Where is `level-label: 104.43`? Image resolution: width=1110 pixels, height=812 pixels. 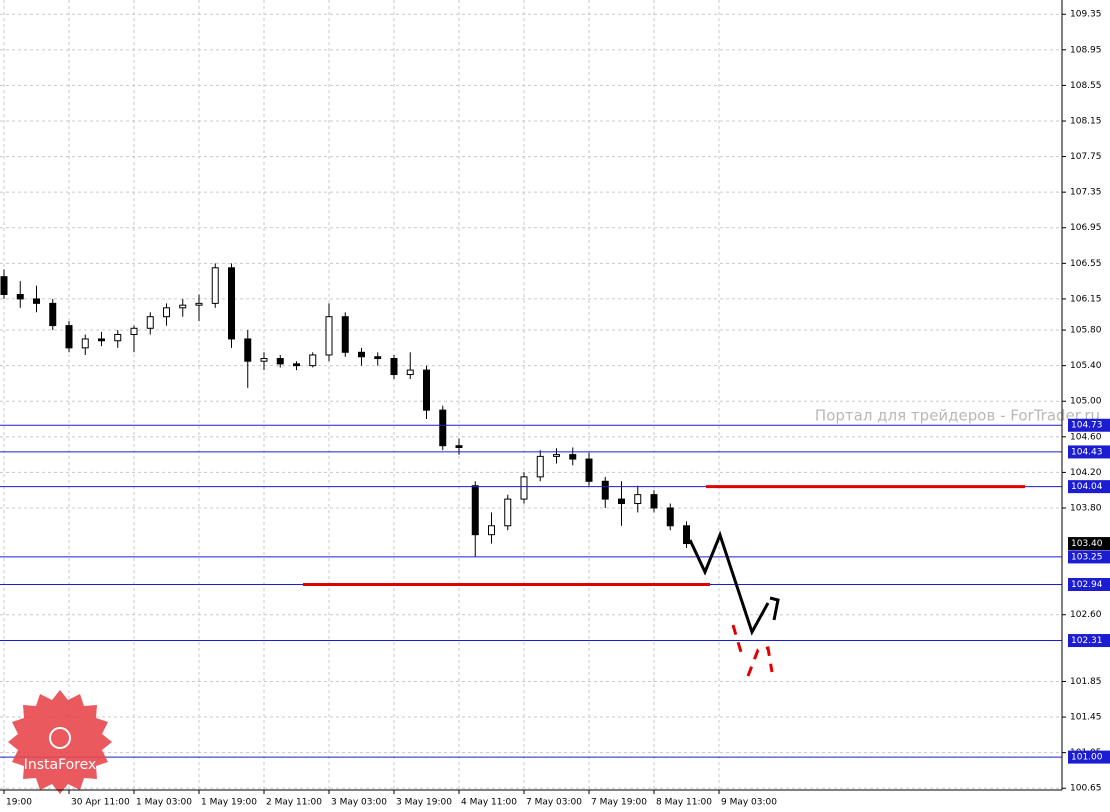
level-label: 104.43 is located at coordinates (1087, 452).